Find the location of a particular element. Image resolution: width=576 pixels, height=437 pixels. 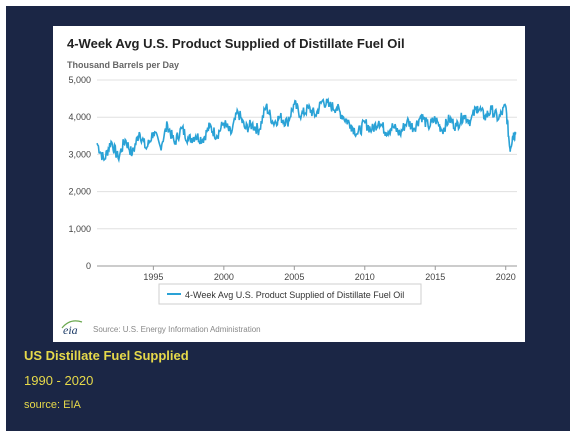

caption-title: US Distillate Fuel Supplied is located at coordinates (106, 355).